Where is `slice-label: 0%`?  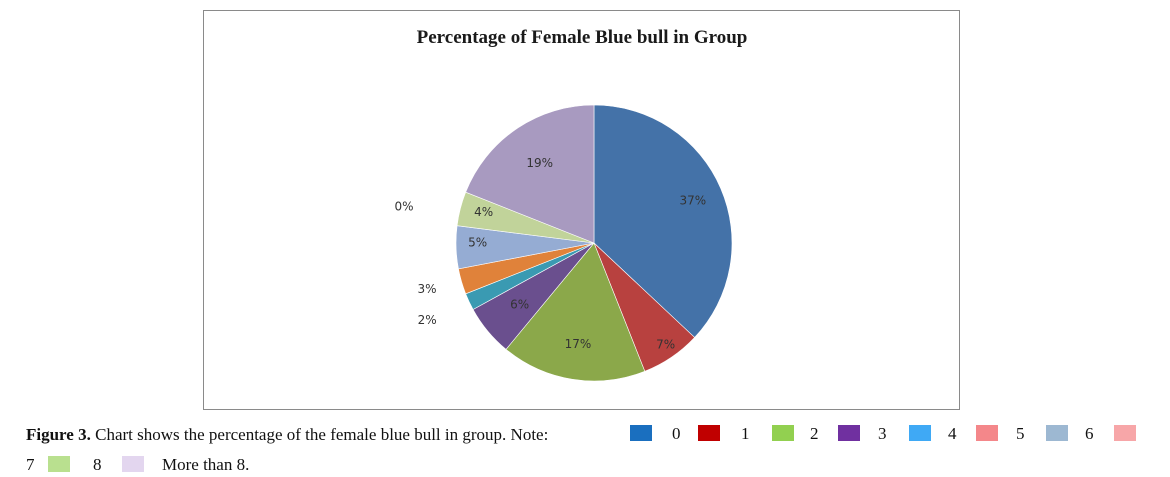 slice-label: 0% is located at coordinates (403, 207).